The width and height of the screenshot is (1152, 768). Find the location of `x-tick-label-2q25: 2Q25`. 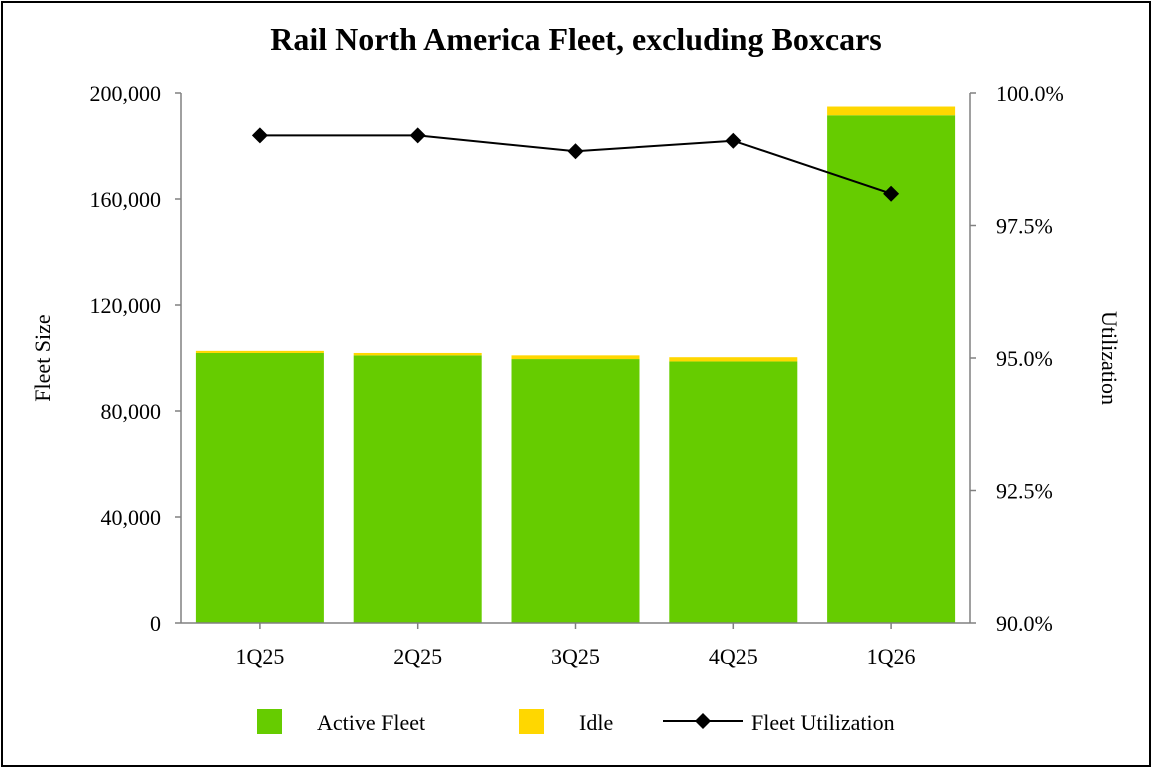

x-tick-label-2q25: 2Q25 is located at coordinates (417, 656).